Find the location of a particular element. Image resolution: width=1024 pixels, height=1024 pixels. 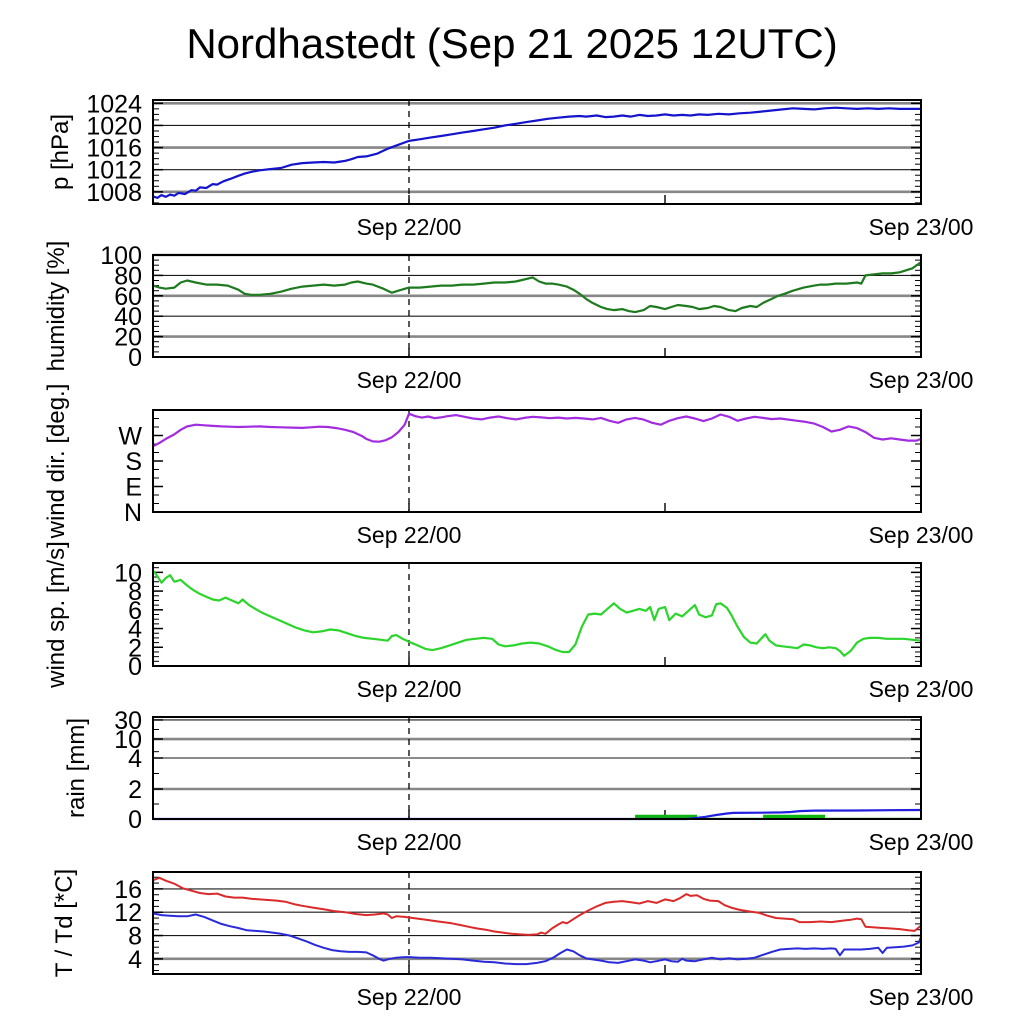

wind-speed-x-tick-label: Sep 23/00 is located at coordinates (921, 689).